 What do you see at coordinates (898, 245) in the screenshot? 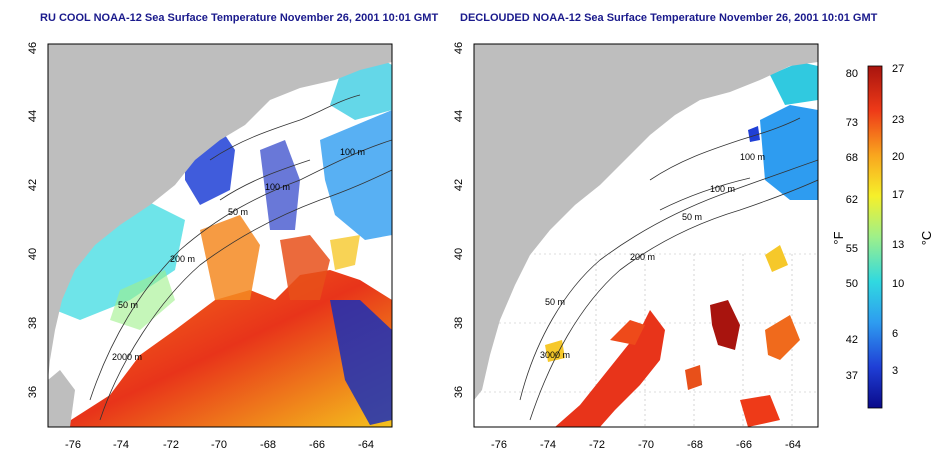
I see `c-tick-label: 13` at bounding box center [898, 245].